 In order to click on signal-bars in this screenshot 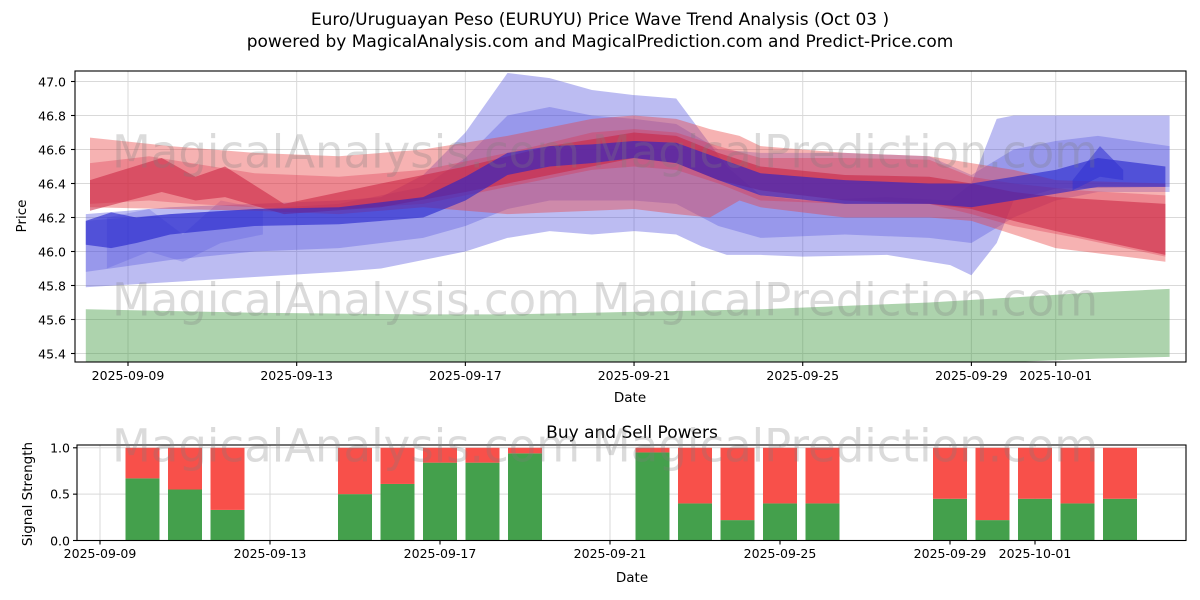, I will do `click(631, 494)`.